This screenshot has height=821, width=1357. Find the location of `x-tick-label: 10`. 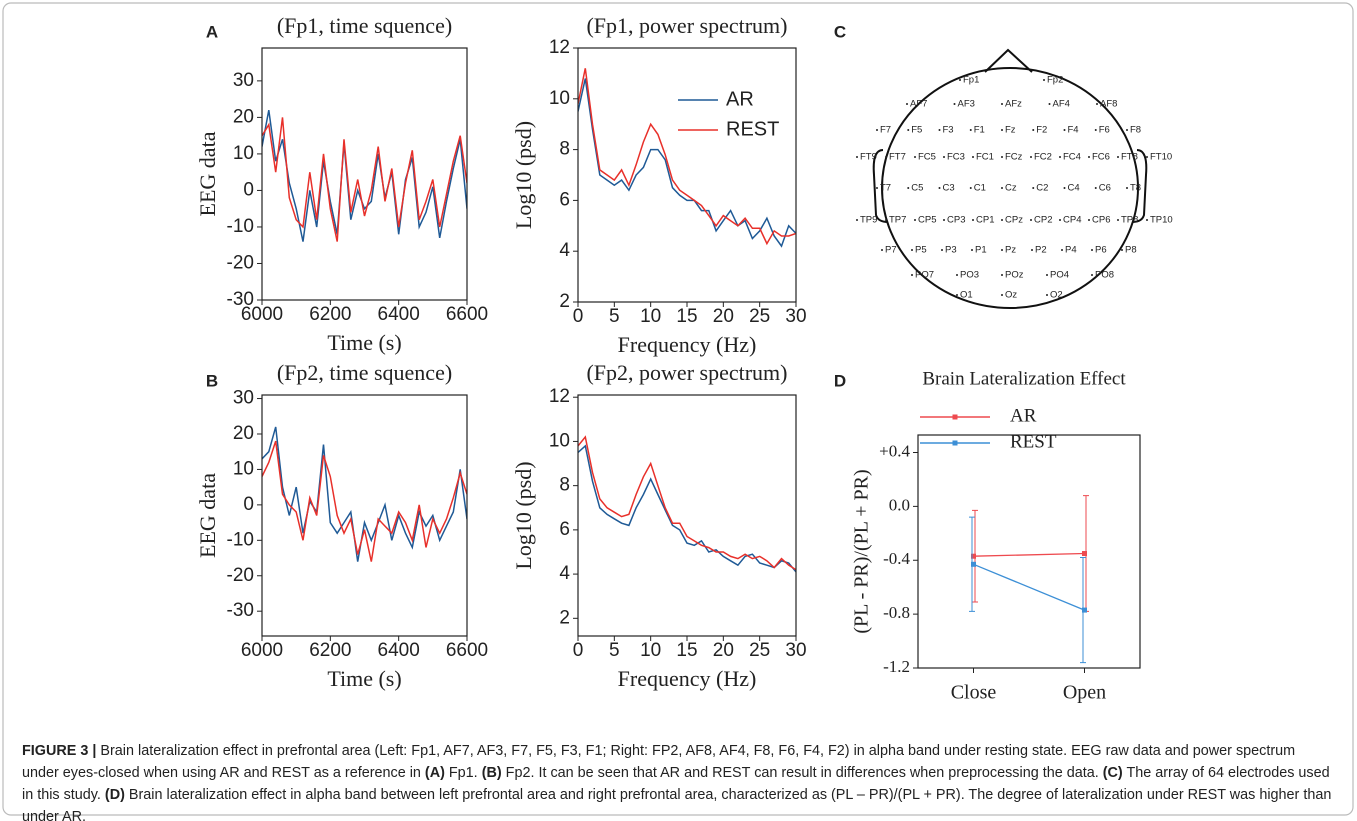

x-tick-label: 10 is located at coordinates (650, 316).